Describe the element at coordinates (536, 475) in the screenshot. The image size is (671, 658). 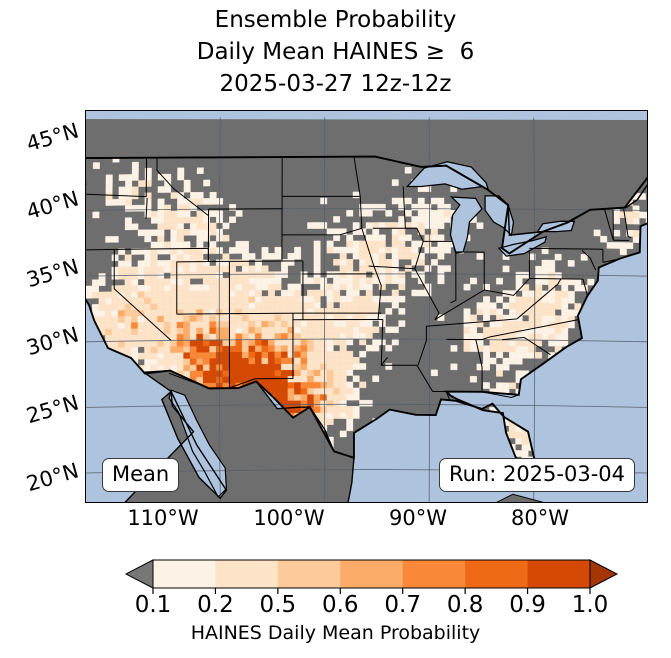
I see `map-annotation-run: Run: 2025-03-04` at that location.